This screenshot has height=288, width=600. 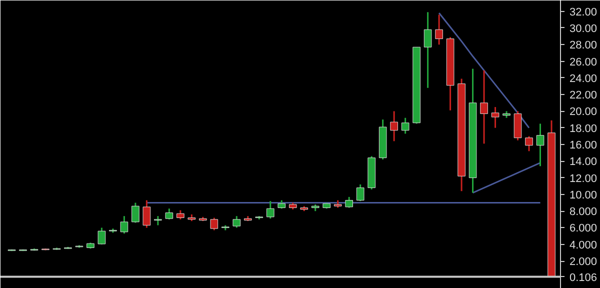 I want to click on y-tick-label: 12.00, so click(x=584, y=178).